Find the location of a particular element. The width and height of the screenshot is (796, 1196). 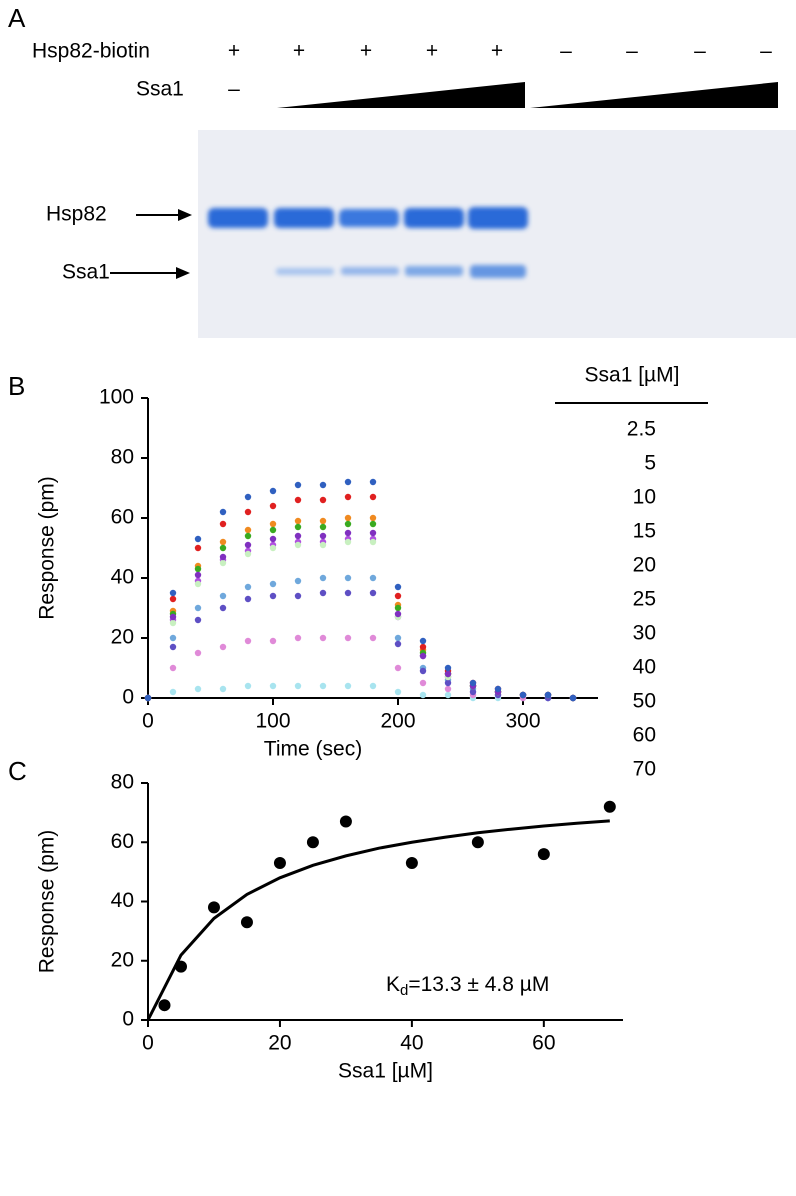

x-tick-label: 0 is located at coordinates (148, 721).